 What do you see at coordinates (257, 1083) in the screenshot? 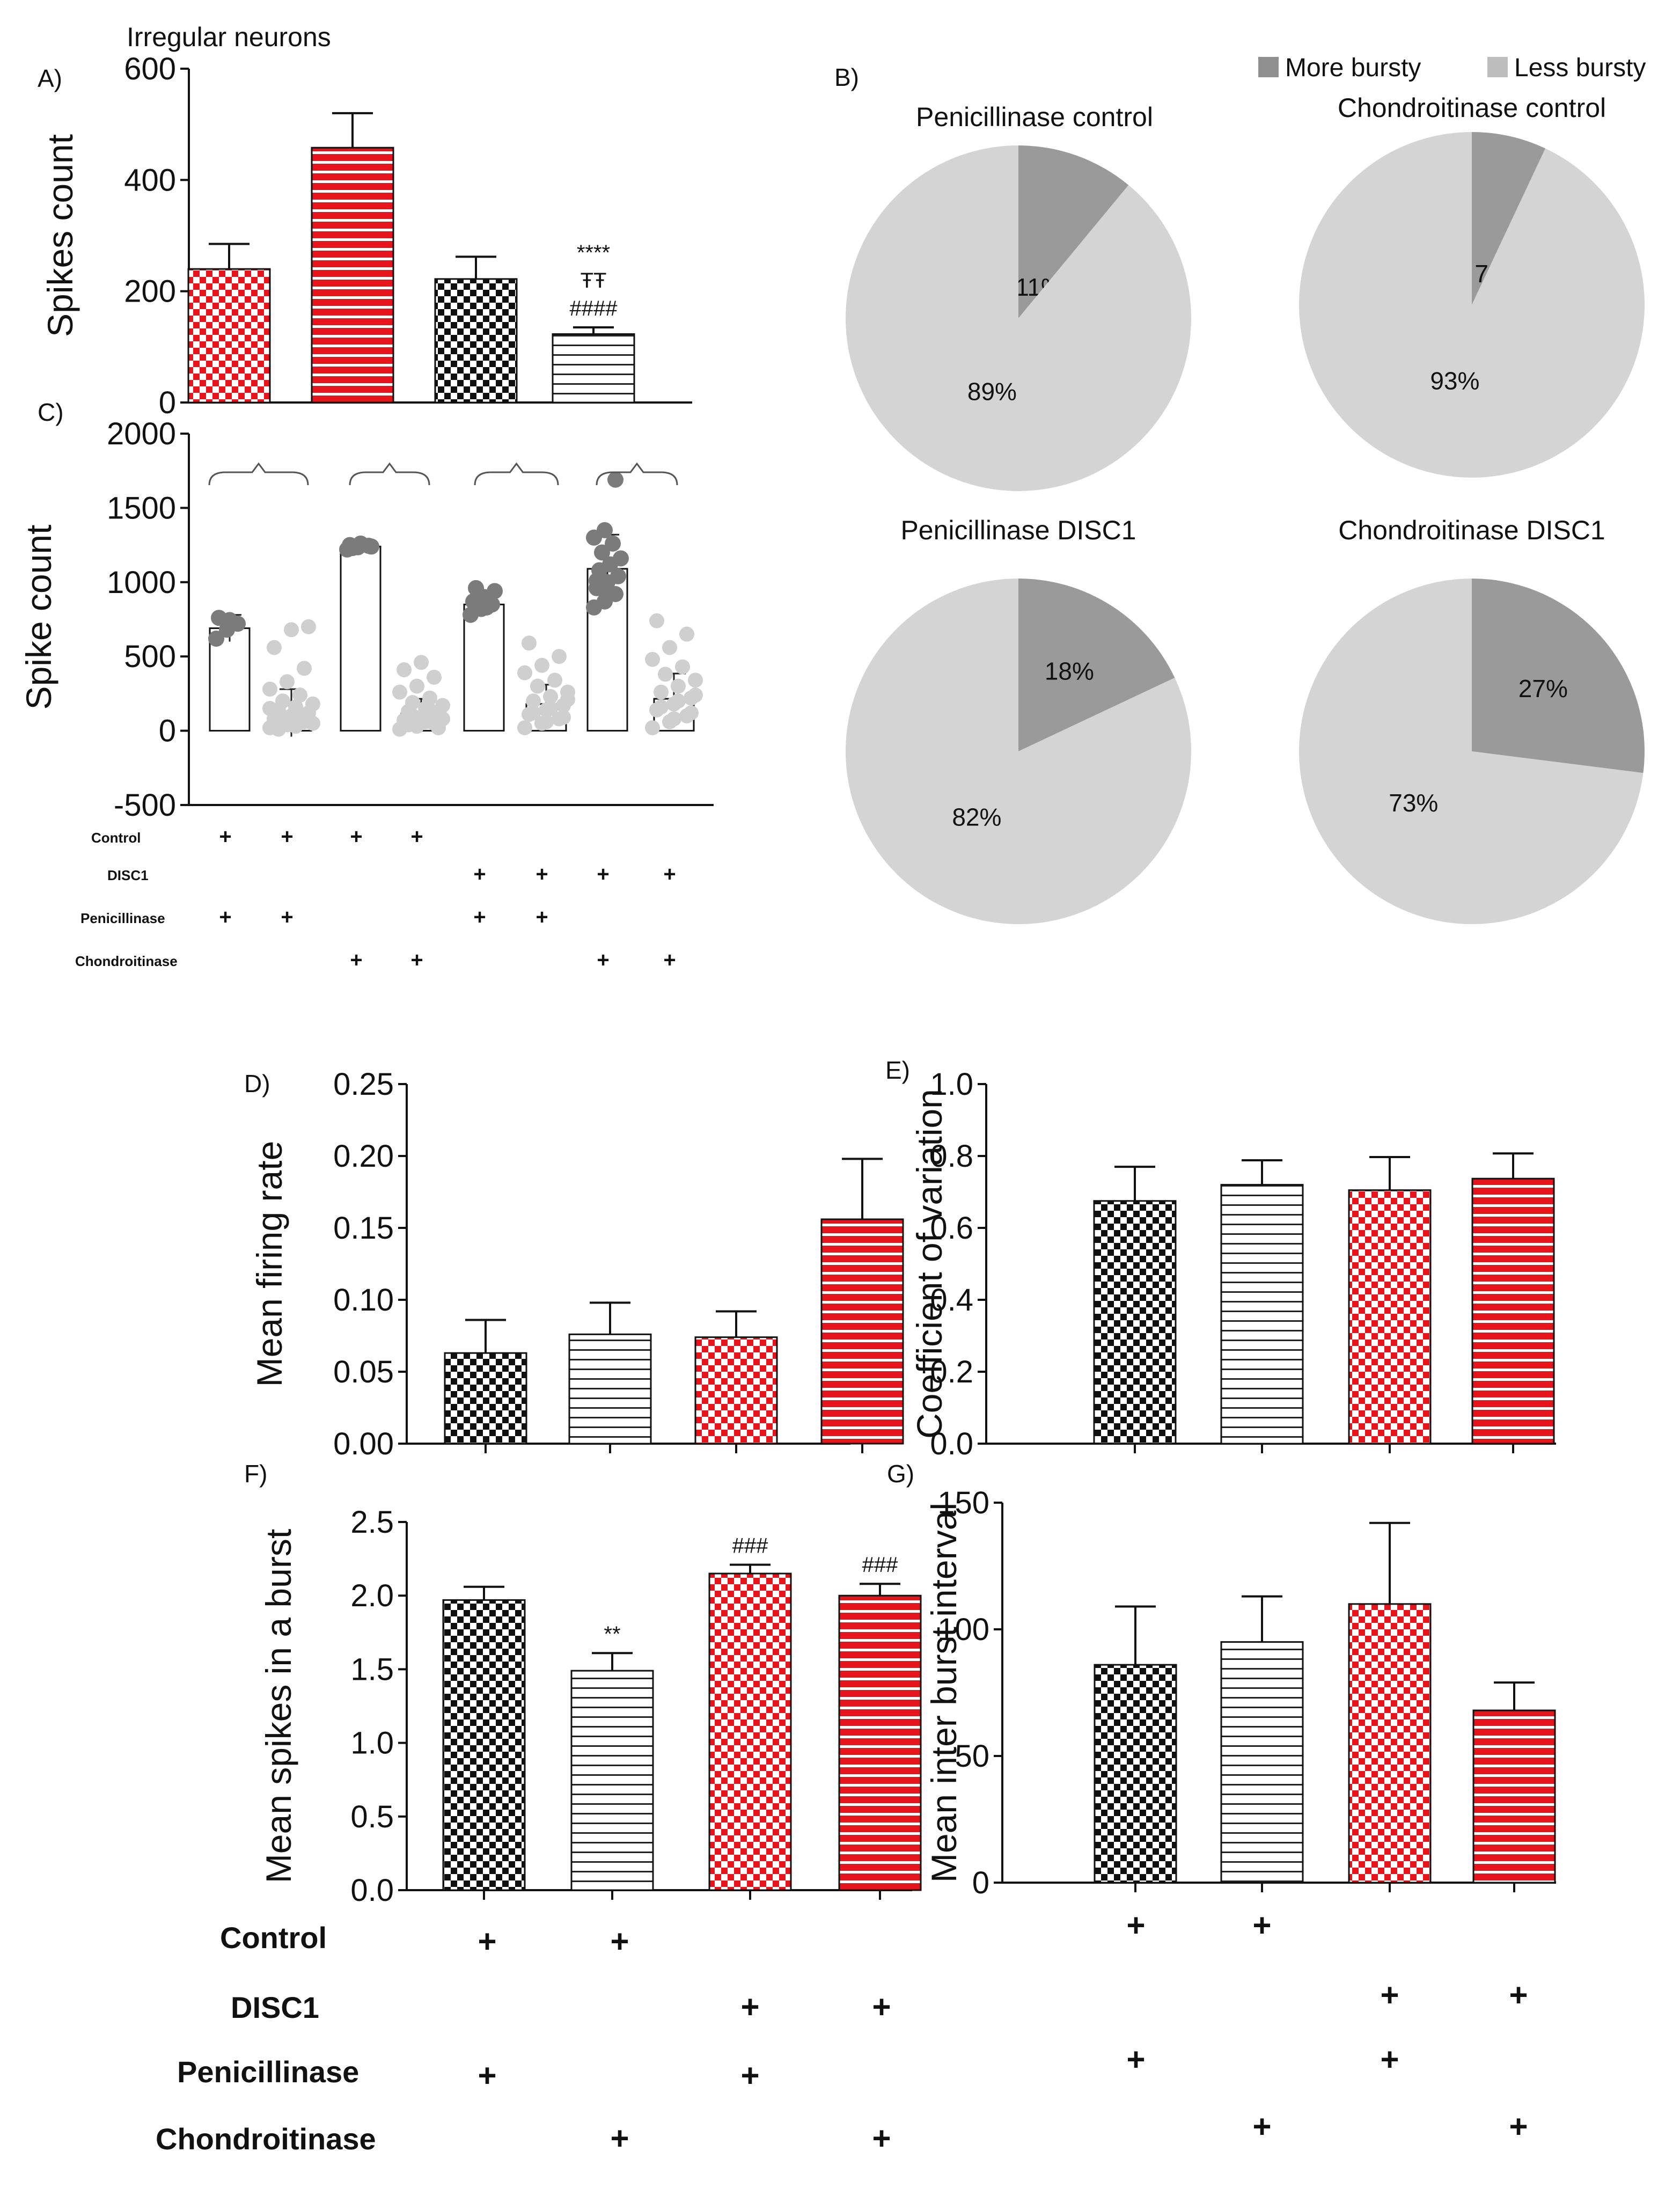
I see `panel-d-label: D)` at bounding box center [257, 1083].